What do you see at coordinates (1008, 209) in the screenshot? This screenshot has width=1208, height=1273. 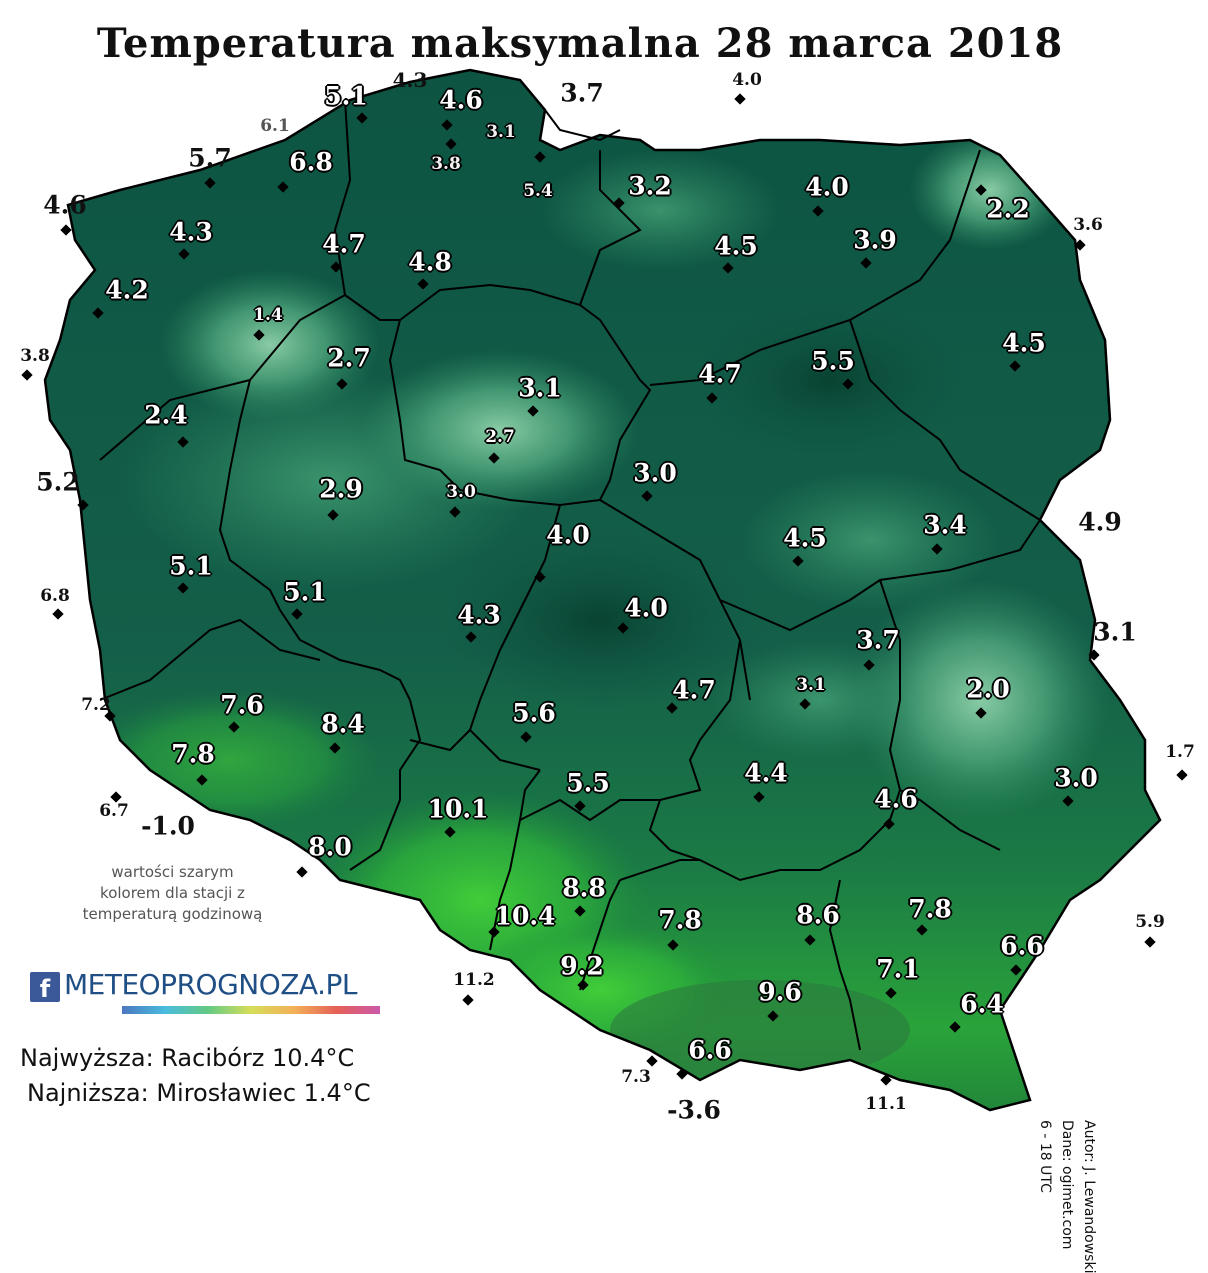 I see `station-value: 2.2` at bounding box center [1008, 209].